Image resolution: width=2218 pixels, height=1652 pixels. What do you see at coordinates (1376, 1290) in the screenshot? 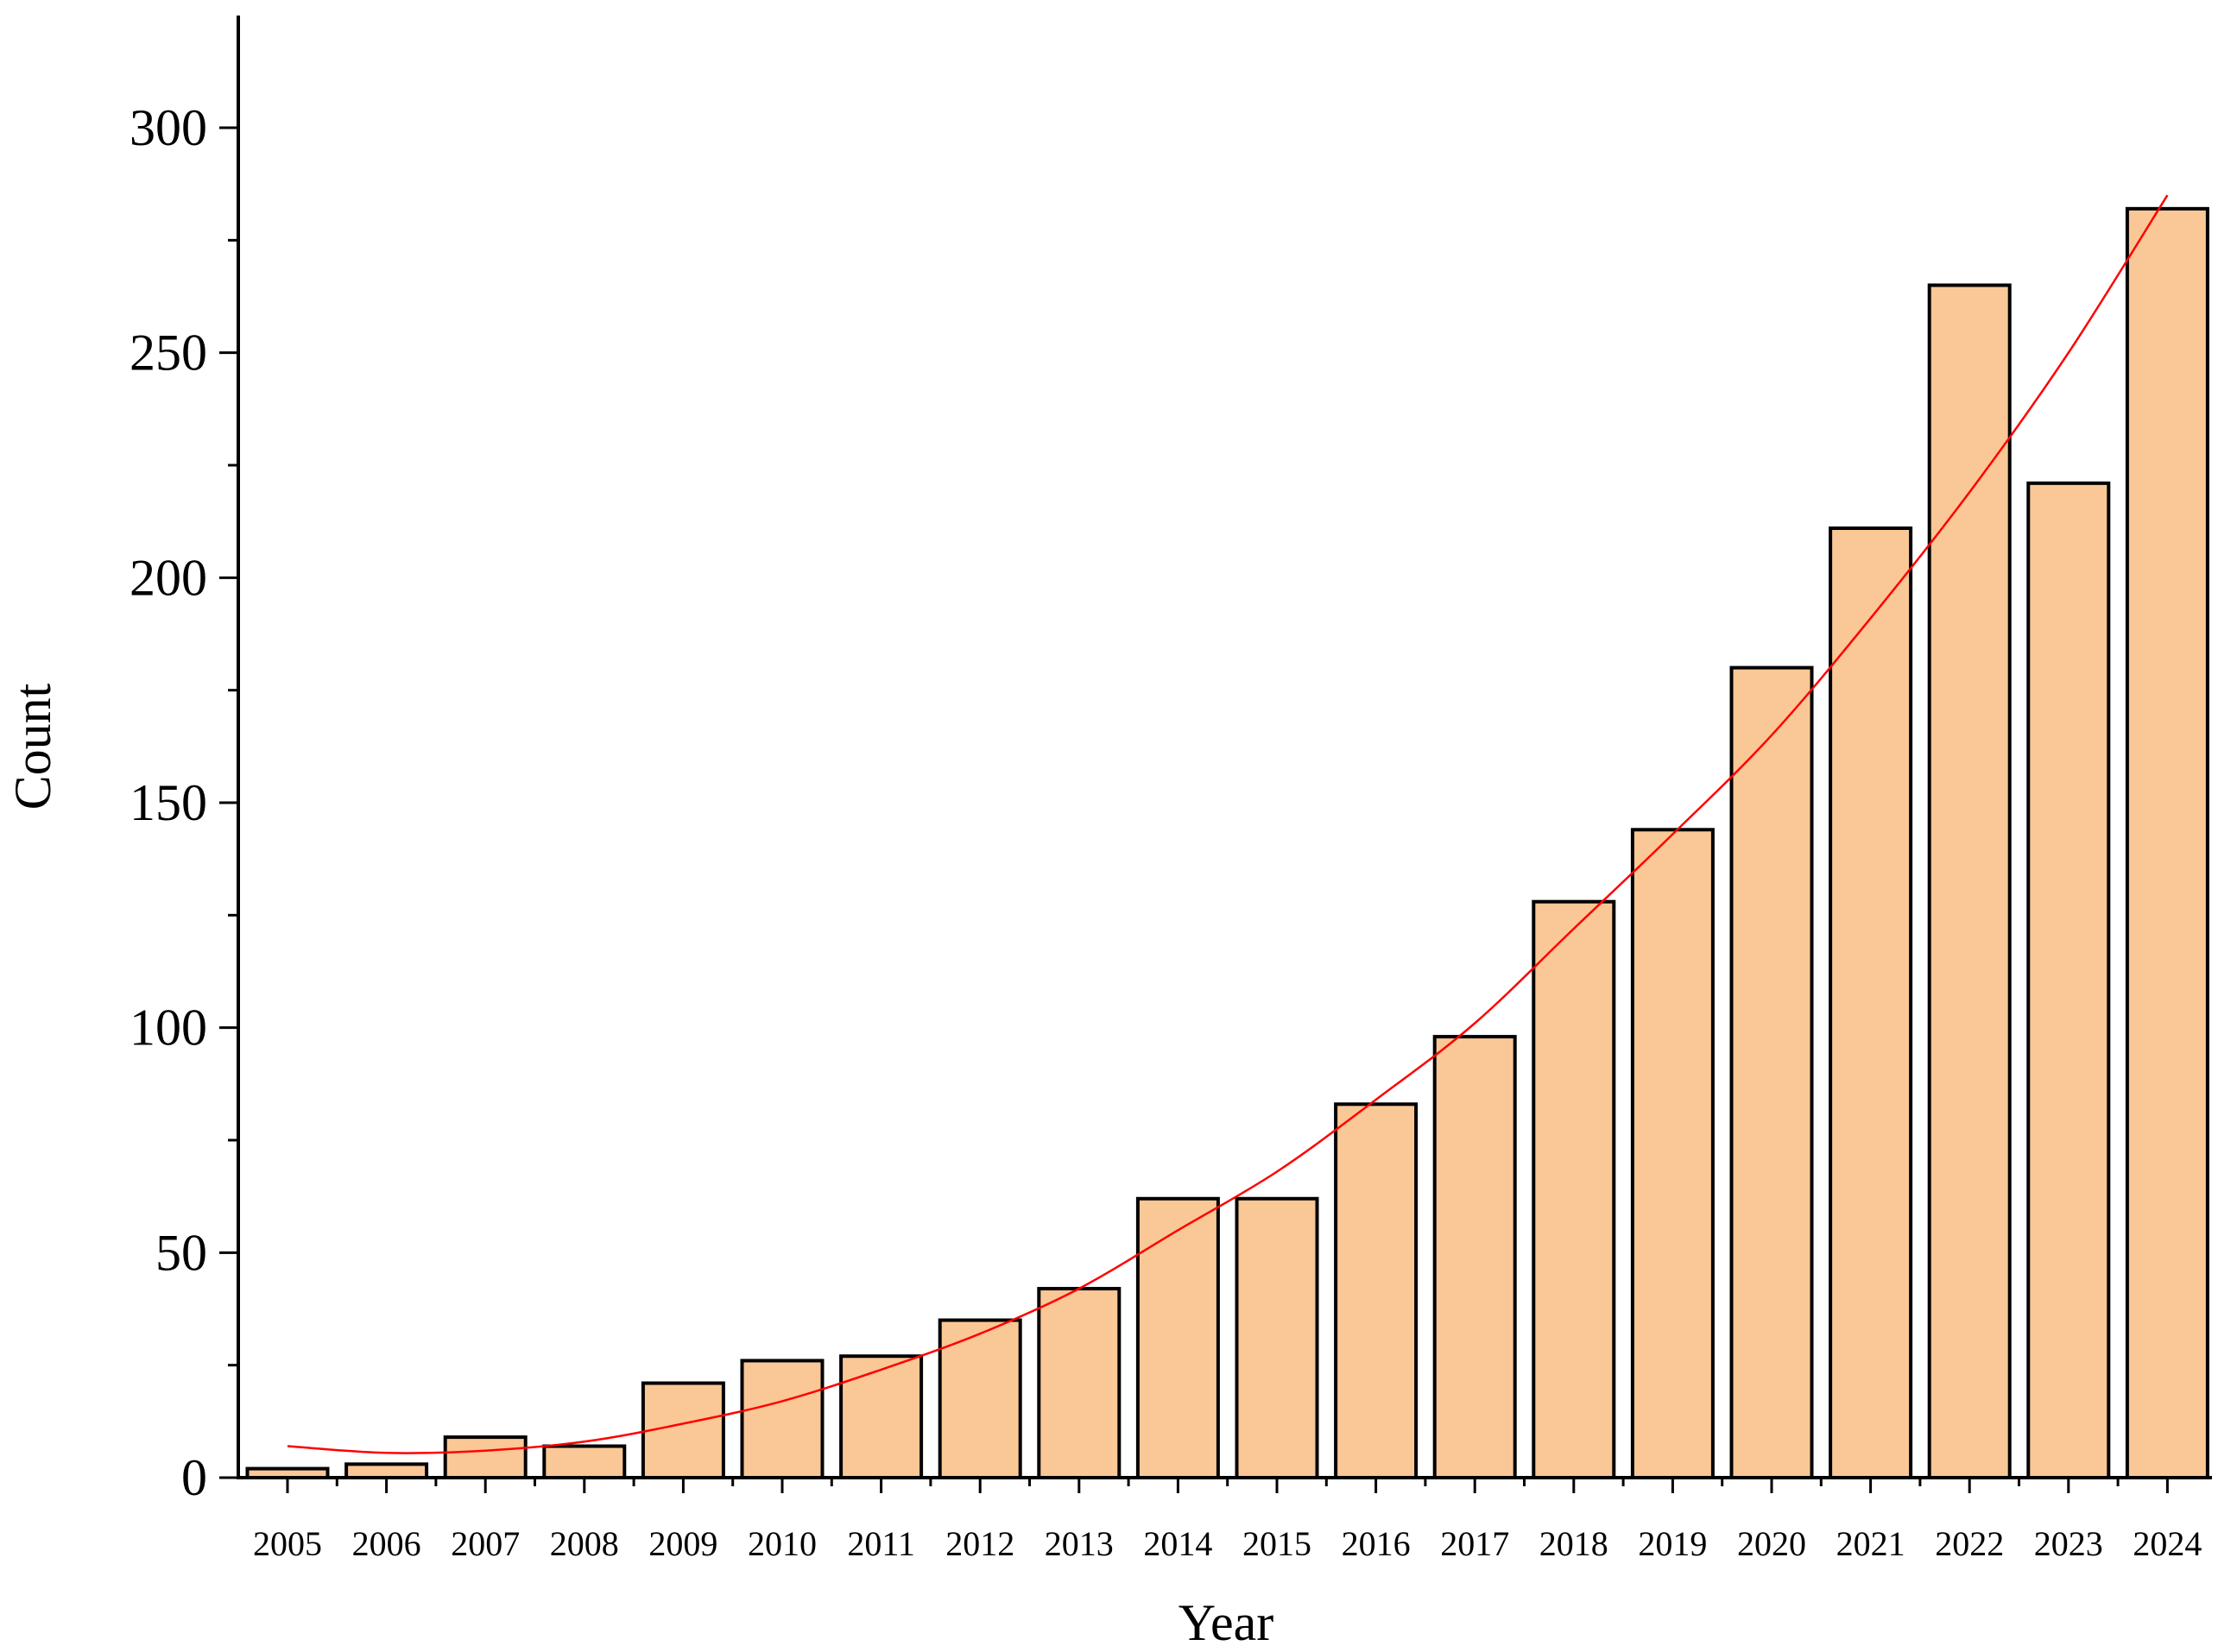
I see `bar-2016` at bounding box center [1376, 1290].